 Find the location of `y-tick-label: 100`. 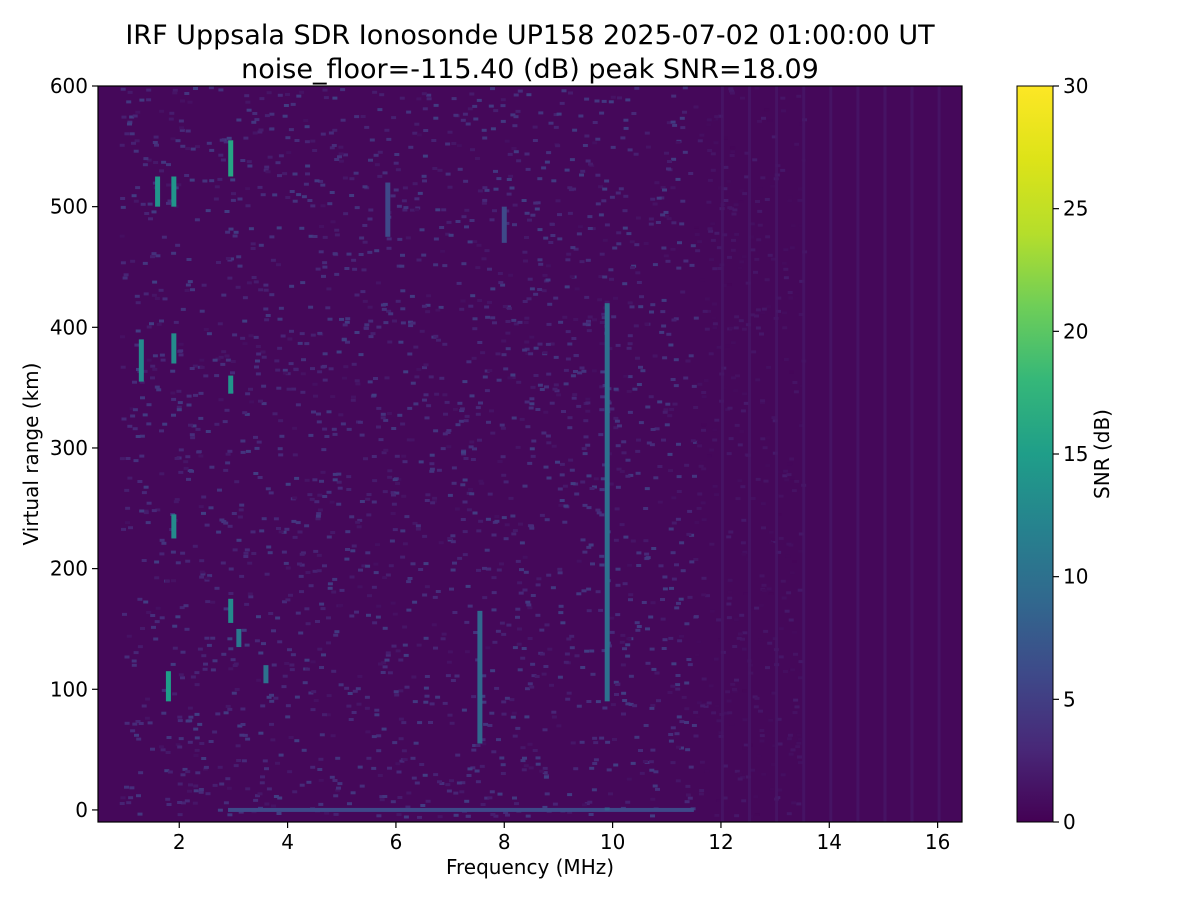

y-tick-label: 100 is located at coordinates (69, 689).